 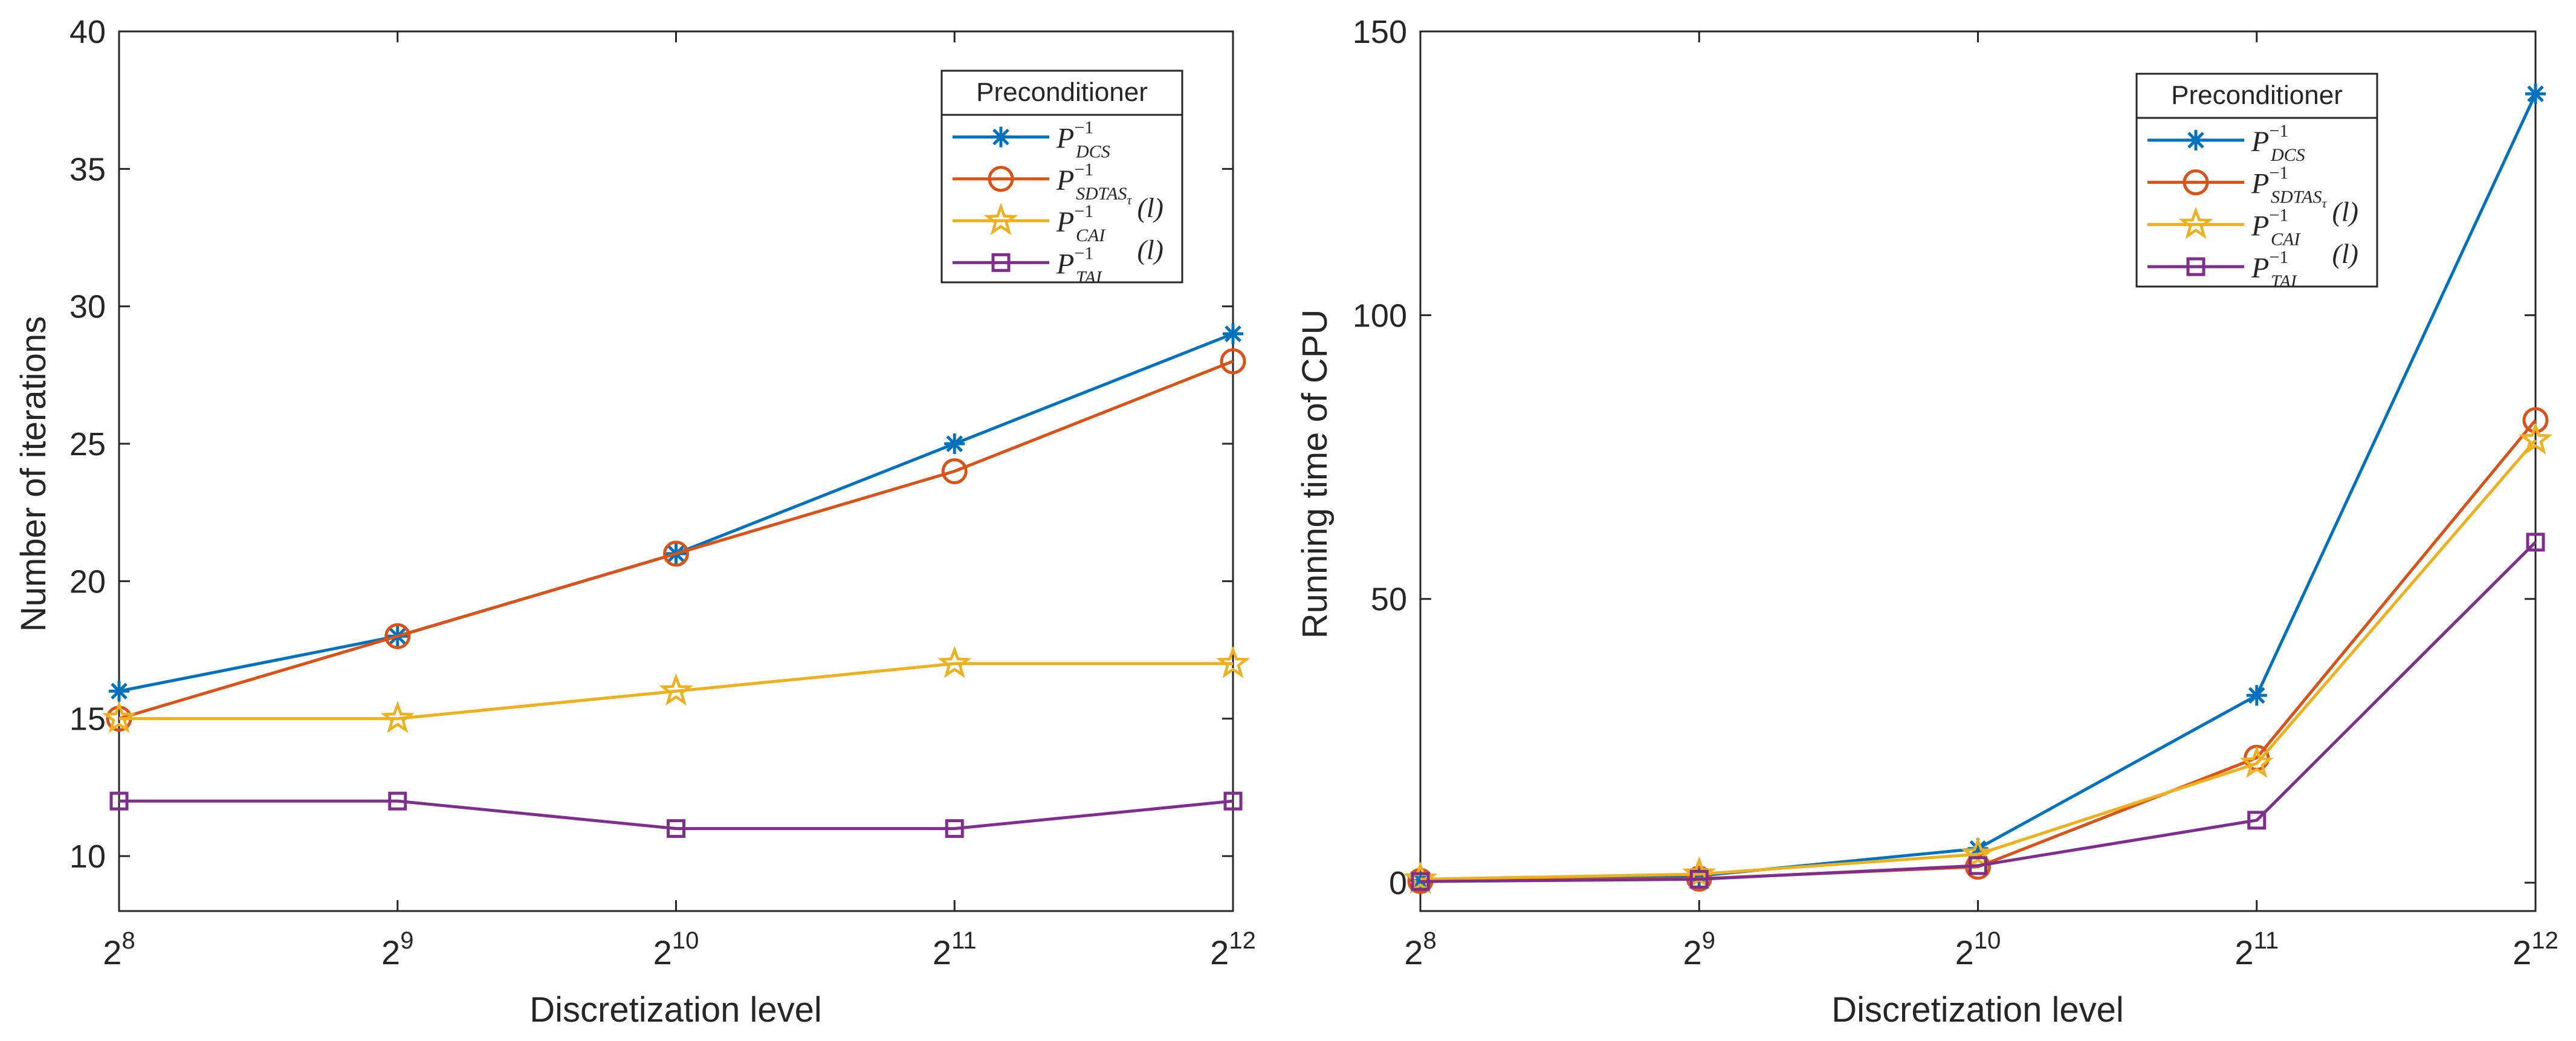 I want to click on series-square, so click(x=676, y=814).